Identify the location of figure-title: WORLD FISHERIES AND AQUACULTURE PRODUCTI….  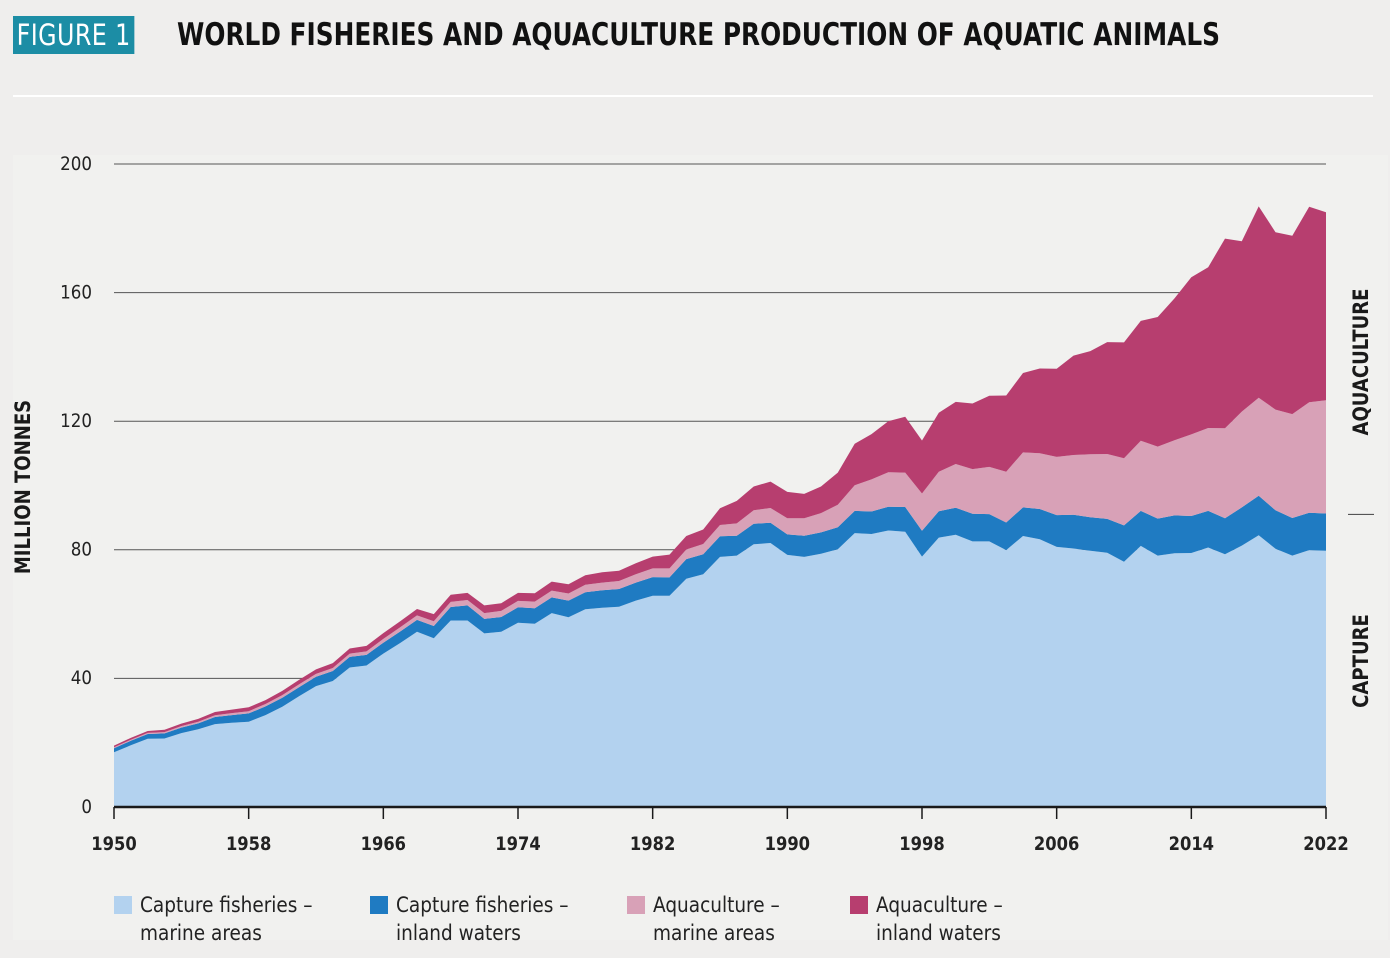
(698, 35).